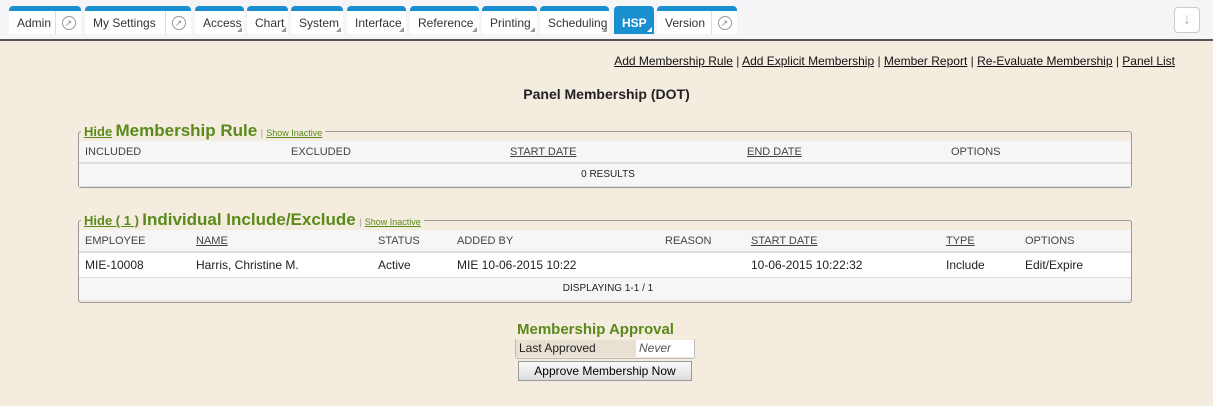 The image size is (1213, 406). I want to click on cell-name: Harris, Christine M., so click(281, 265).